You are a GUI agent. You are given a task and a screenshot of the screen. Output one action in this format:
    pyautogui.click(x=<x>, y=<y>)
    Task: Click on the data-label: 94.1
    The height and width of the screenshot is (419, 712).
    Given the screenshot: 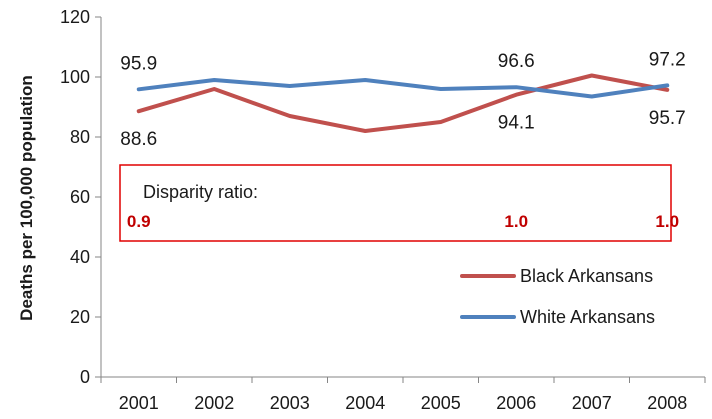 What is the action you would take?
    pyautogui.click(x=516, y=123)
    